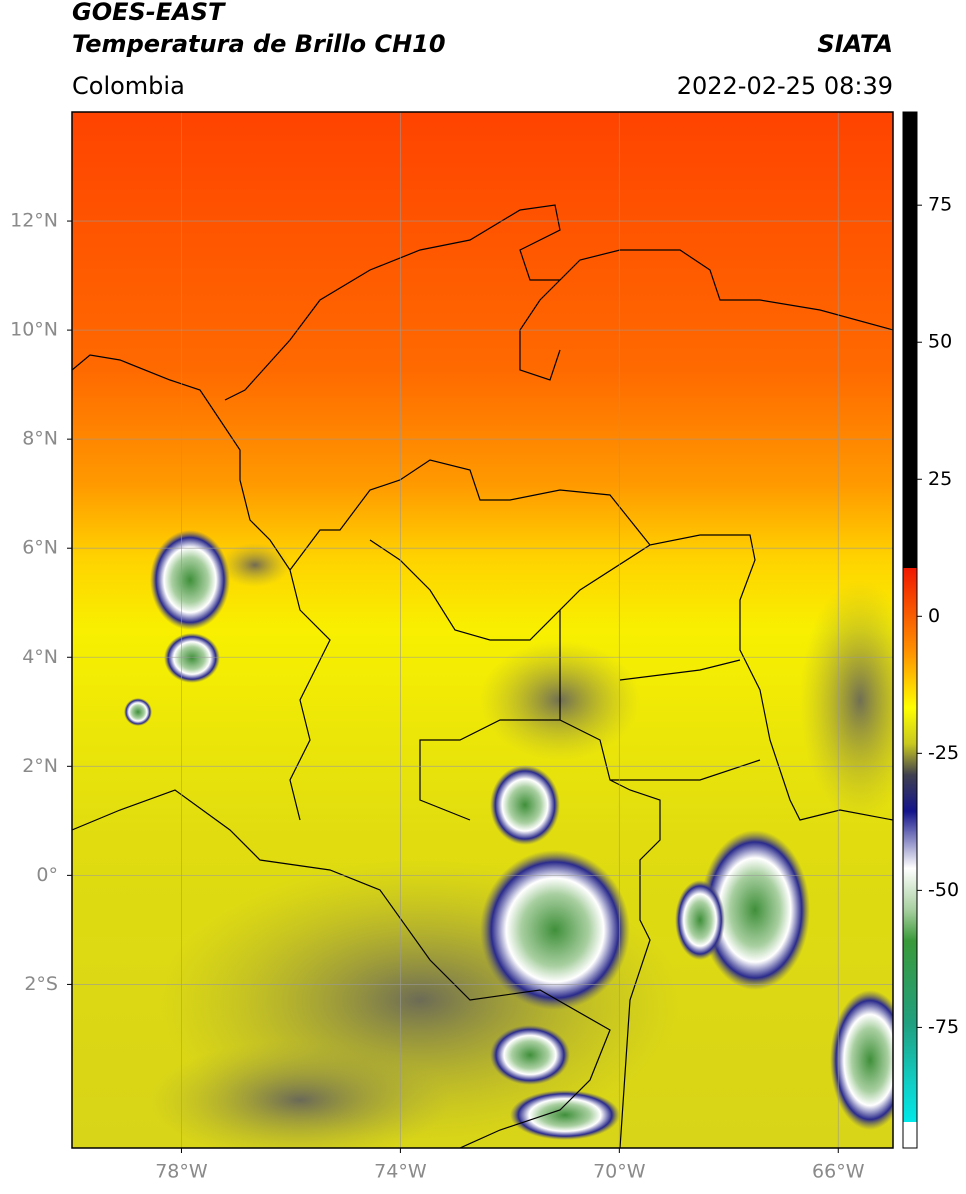 Image resolution: width=966 pixels, height=1194 pixels. What do you see at coordinates (943, 753) in the screenshot?
I see `colorbar-tick-label: -25` at bounding box center [943, 753].